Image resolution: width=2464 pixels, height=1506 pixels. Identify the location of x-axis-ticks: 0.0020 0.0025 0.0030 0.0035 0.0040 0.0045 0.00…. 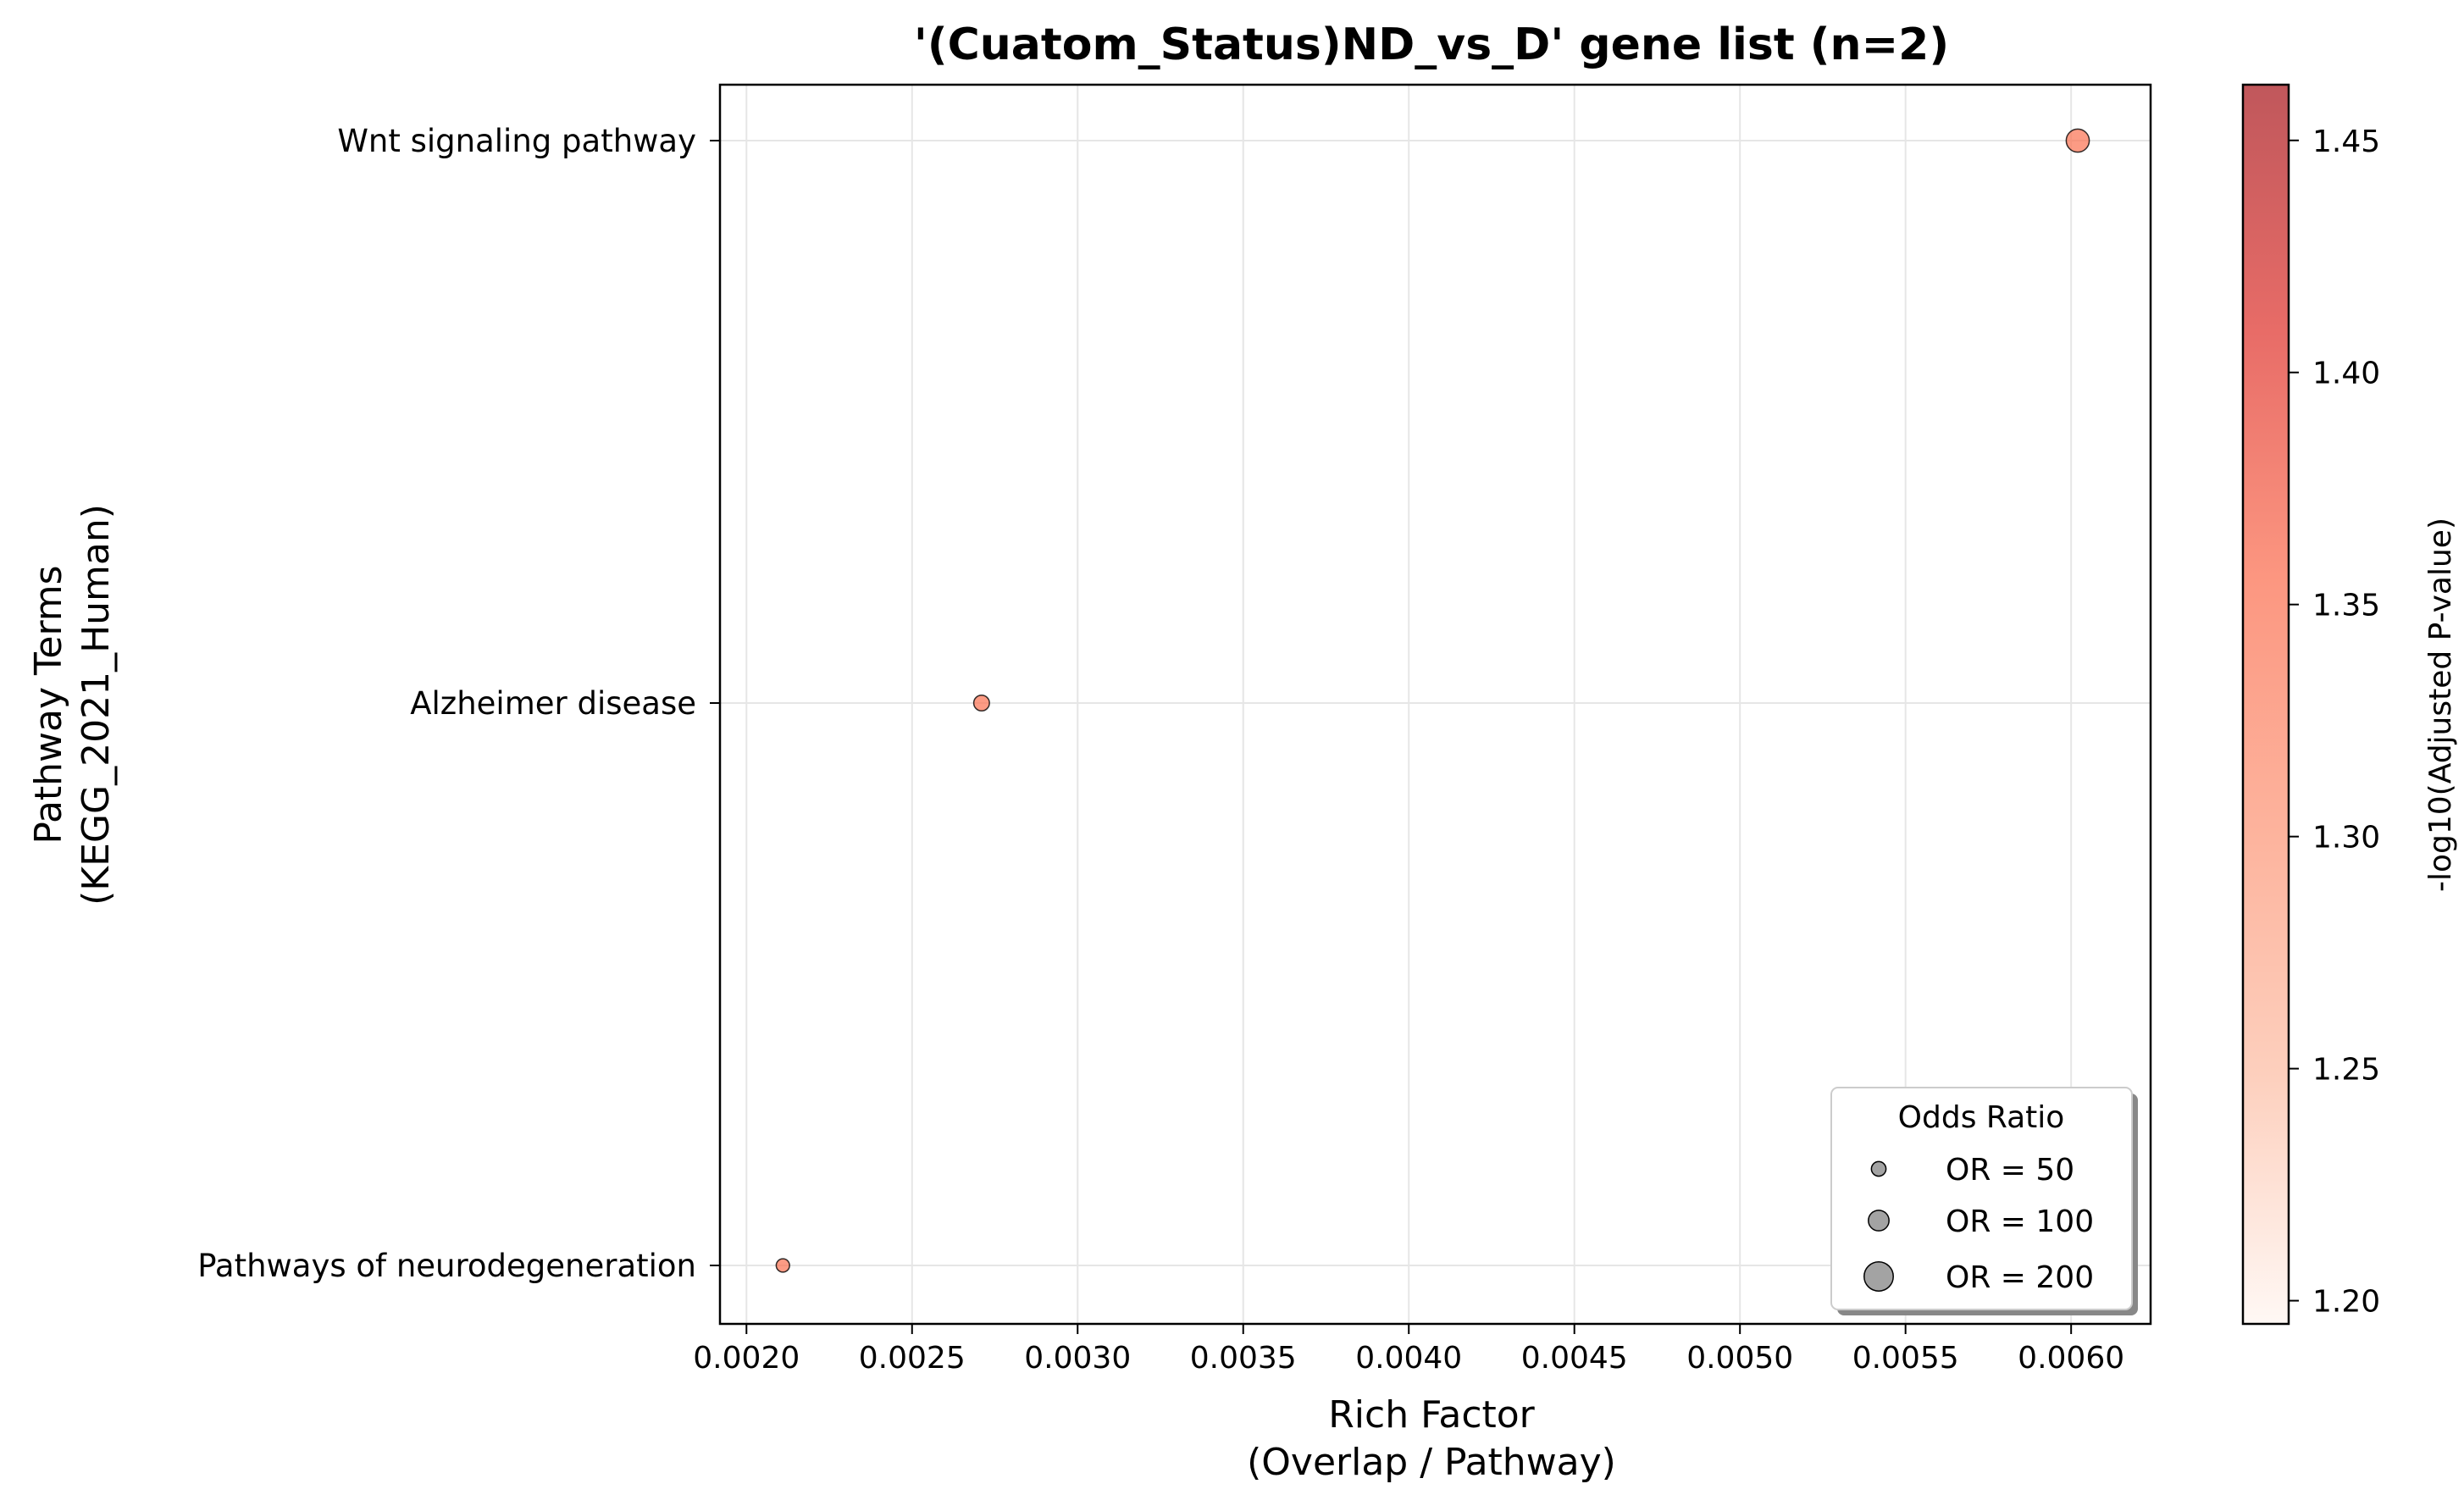
(1408, 1350).